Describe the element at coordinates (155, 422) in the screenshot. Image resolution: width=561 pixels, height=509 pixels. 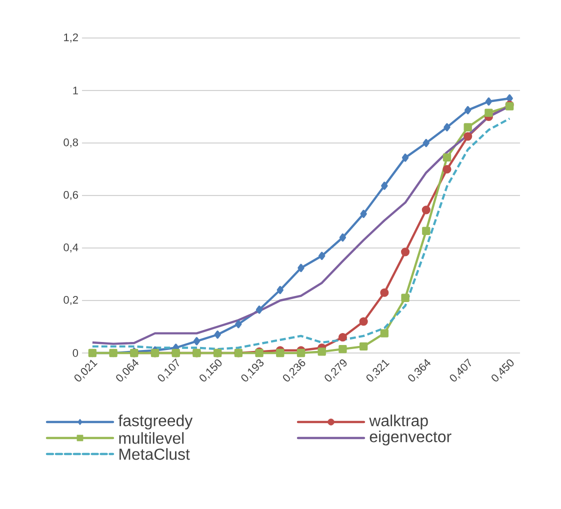
I see `legend-label: fastgreedy` at that location.